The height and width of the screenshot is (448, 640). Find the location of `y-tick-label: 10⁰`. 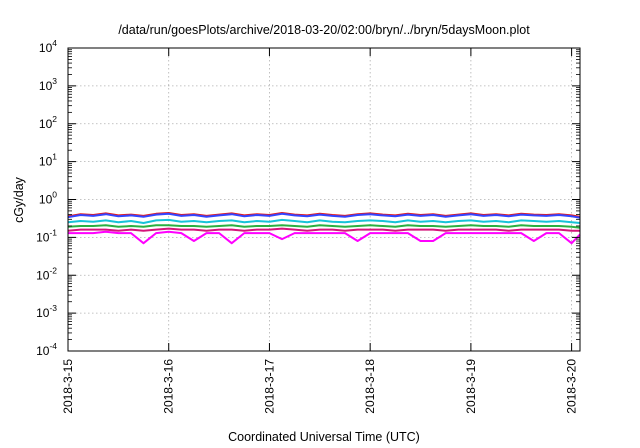

y-tick-label: 10⁰ is located at coordinates (48, 198).